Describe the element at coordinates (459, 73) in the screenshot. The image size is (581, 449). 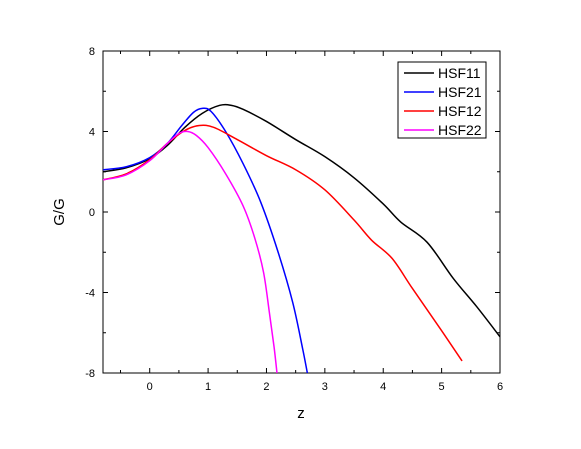
I see `legend-label-hsf11: HSF11` at that location.